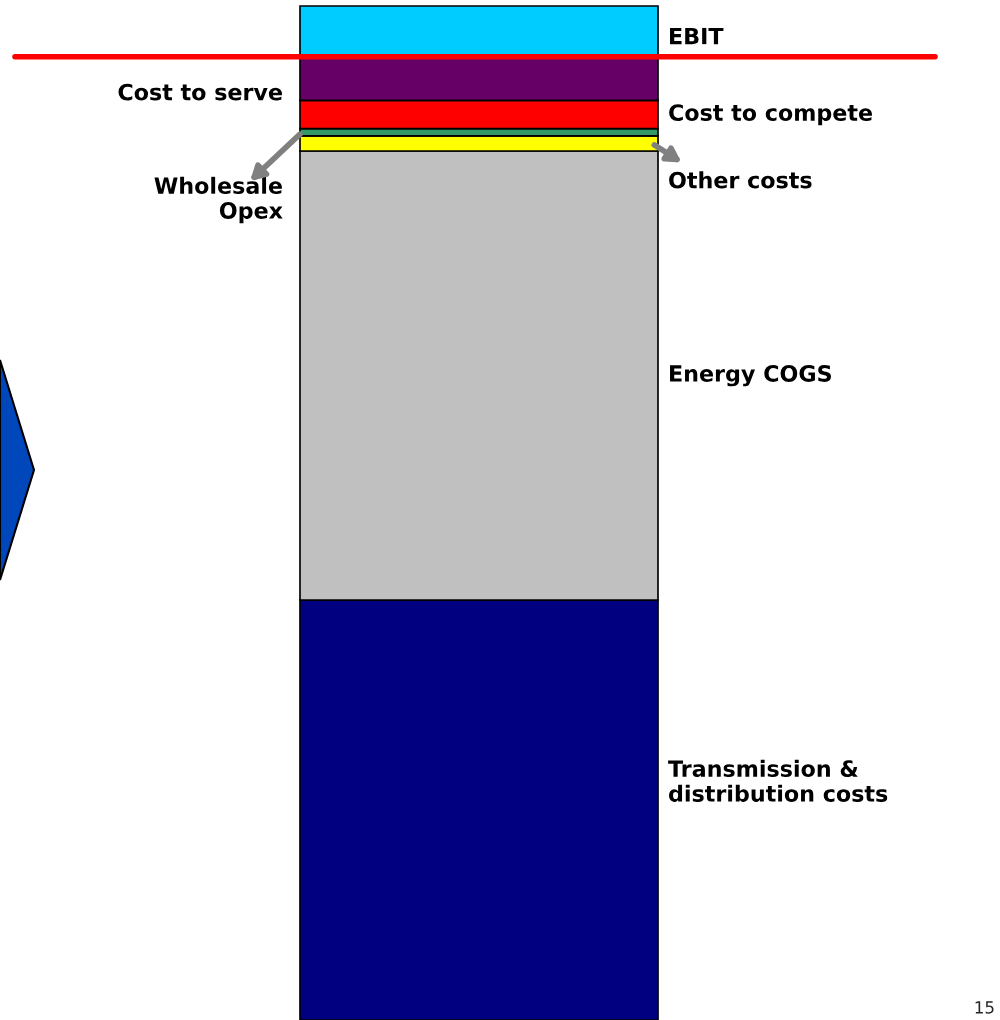 The height and width of the screenshot is (1020, 1000). Describe the element at coordinates (200, 92) in the screenshot. I see `series-label: Cost to serve` at that location.